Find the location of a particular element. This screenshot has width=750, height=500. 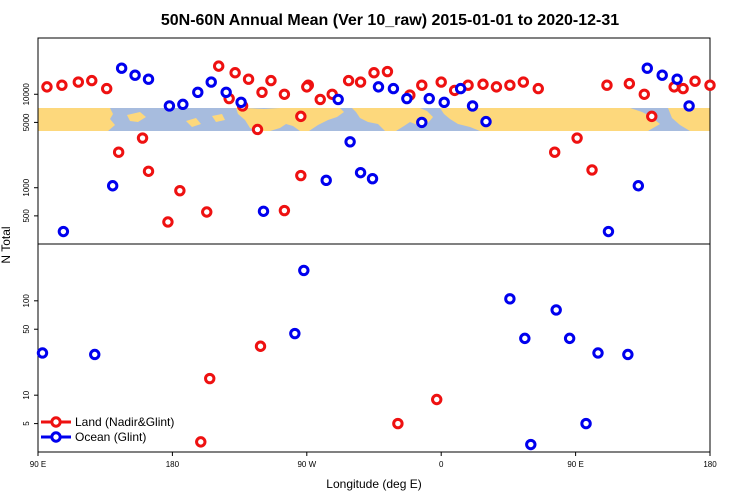

legend-label-ocean: Ocean (Glint) is located at coordinates (110, 437).